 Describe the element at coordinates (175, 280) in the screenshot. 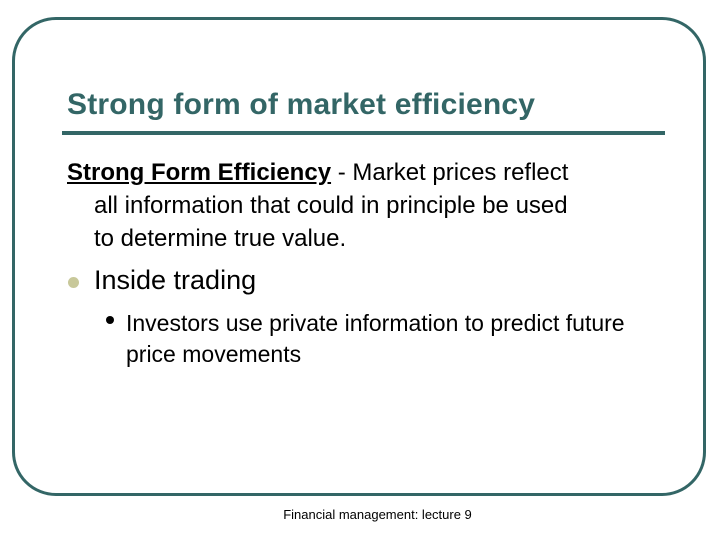

I see `bullet-inside-trading: Inside trading` at that location.